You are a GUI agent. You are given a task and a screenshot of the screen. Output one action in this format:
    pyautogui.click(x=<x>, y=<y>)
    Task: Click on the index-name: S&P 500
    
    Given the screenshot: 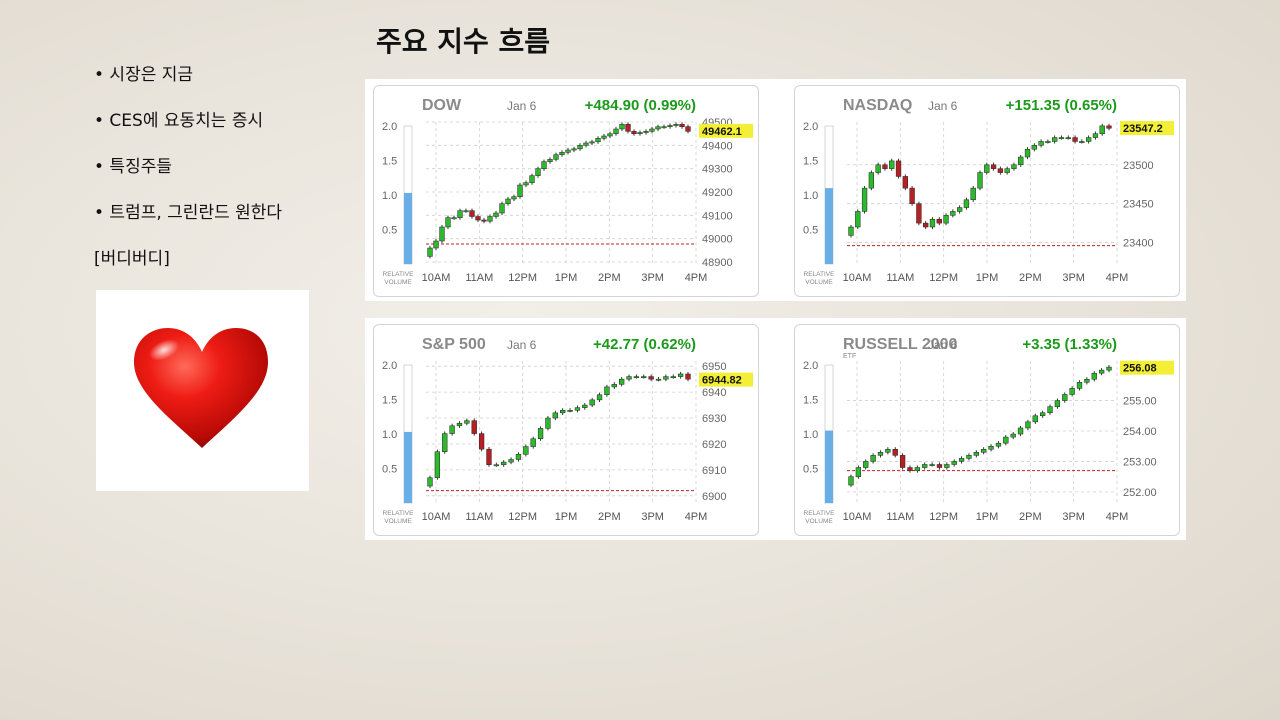 What is the action you would take?
    pyautogui.click(x=454, y=344)
    